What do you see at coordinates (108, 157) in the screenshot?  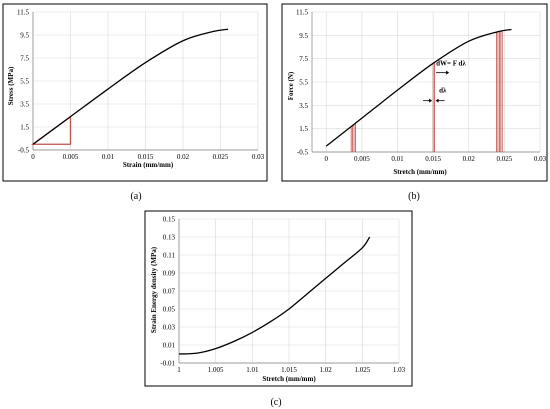 I see `panel-a-xtick-label: 0.01` at bounding box center [108, 157].